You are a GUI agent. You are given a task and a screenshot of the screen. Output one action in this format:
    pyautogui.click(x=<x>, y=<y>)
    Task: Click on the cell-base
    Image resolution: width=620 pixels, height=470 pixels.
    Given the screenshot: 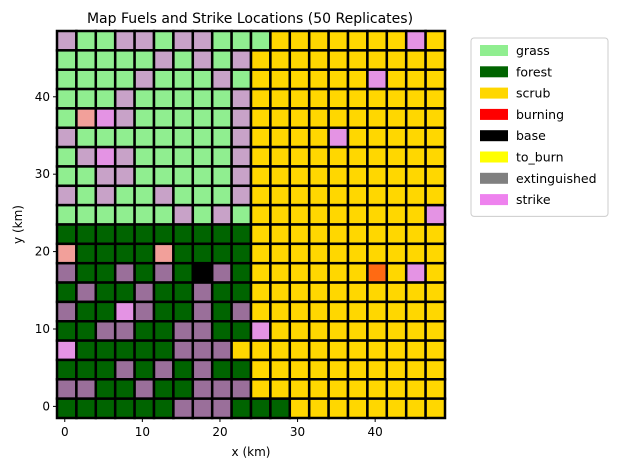 What is the action you would take?
    pyautogui.click(x=202, y=272)
    